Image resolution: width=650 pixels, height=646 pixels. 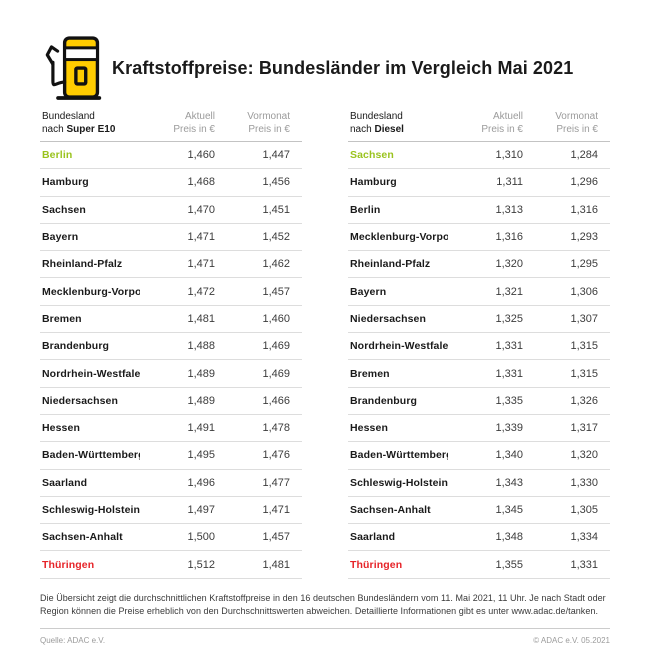 I want to click on table-row: Saarland 1,348 1,334, so click(x=479, y=538).